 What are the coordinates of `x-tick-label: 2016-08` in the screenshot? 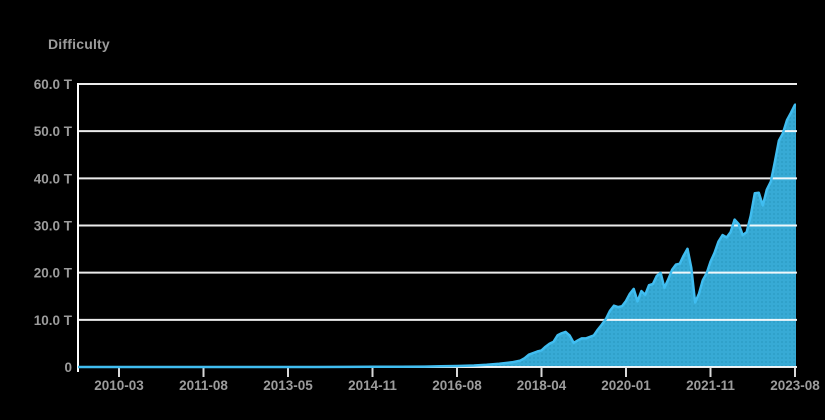 It's located at (457, 385).